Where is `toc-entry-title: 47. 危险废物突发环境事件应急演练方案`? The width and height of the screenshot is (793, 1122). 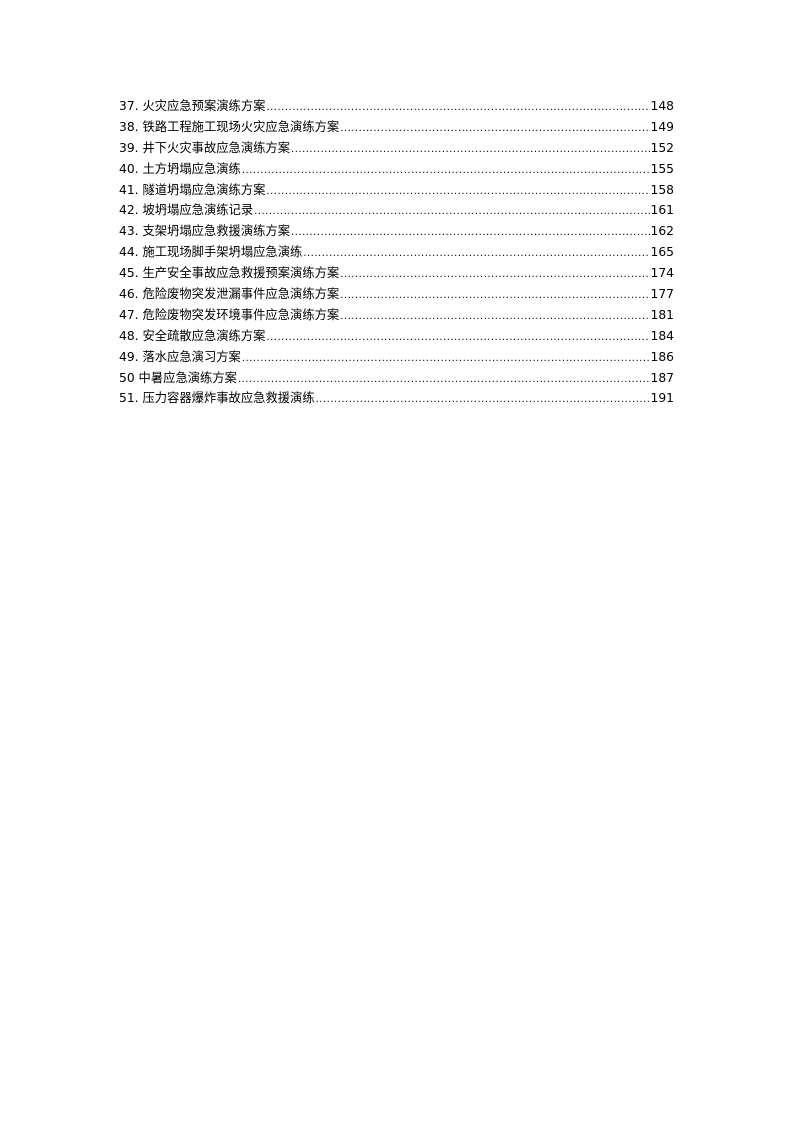
toc-entry-title: 47. 危险废物突发环境事件应急演练方案 is located at coordinates (229, 314).